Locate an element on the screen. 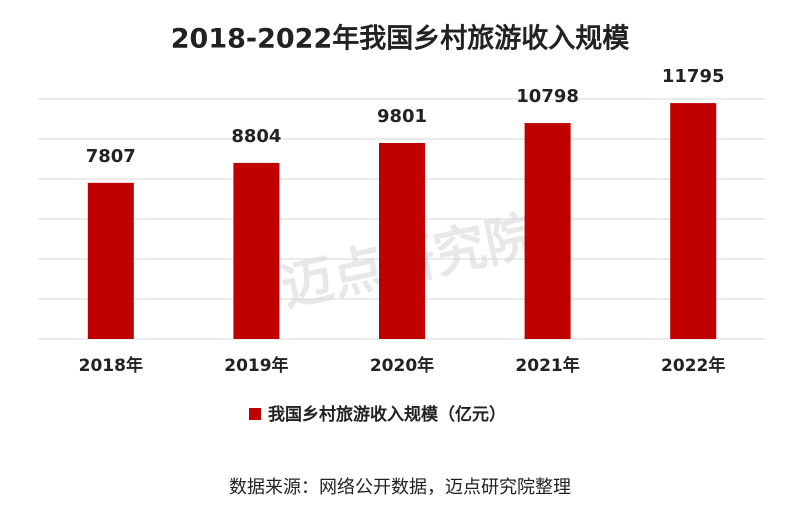  x-tick-label: 2021年 is located at coordinates (547, 365).